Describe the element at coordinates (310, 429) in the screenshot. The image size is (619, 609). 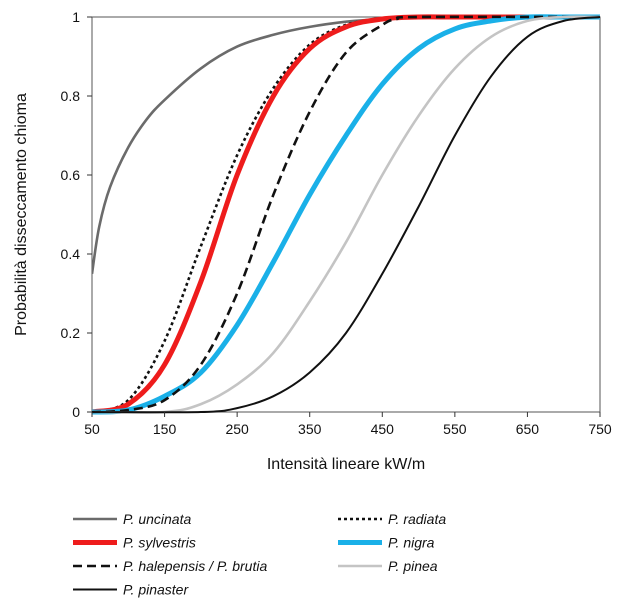
I see `x-tick-label: 350` at that location.